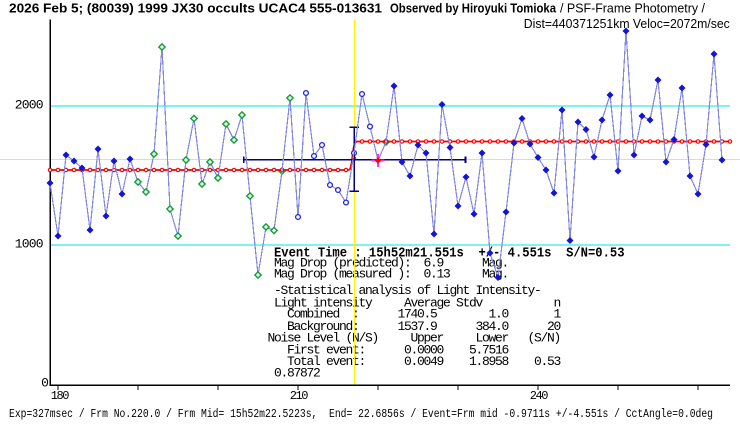  I want to click on svg-text:Mag Drop (measured ): 0.13: Mag Drop (measured ): 0.13 Mag., so click(391, 273).